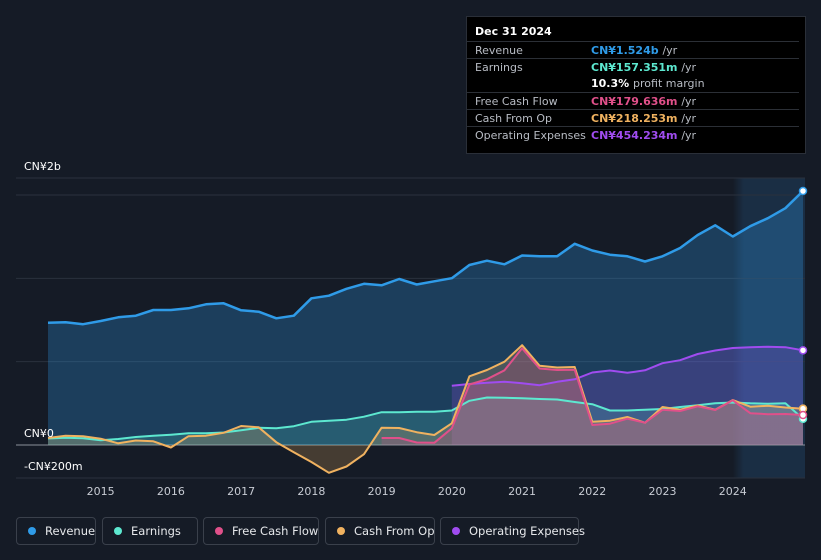 This screenshot has height=560, width=821. I want to click on legend-item-fcf: Free Cash Flow, so click(261, 531).